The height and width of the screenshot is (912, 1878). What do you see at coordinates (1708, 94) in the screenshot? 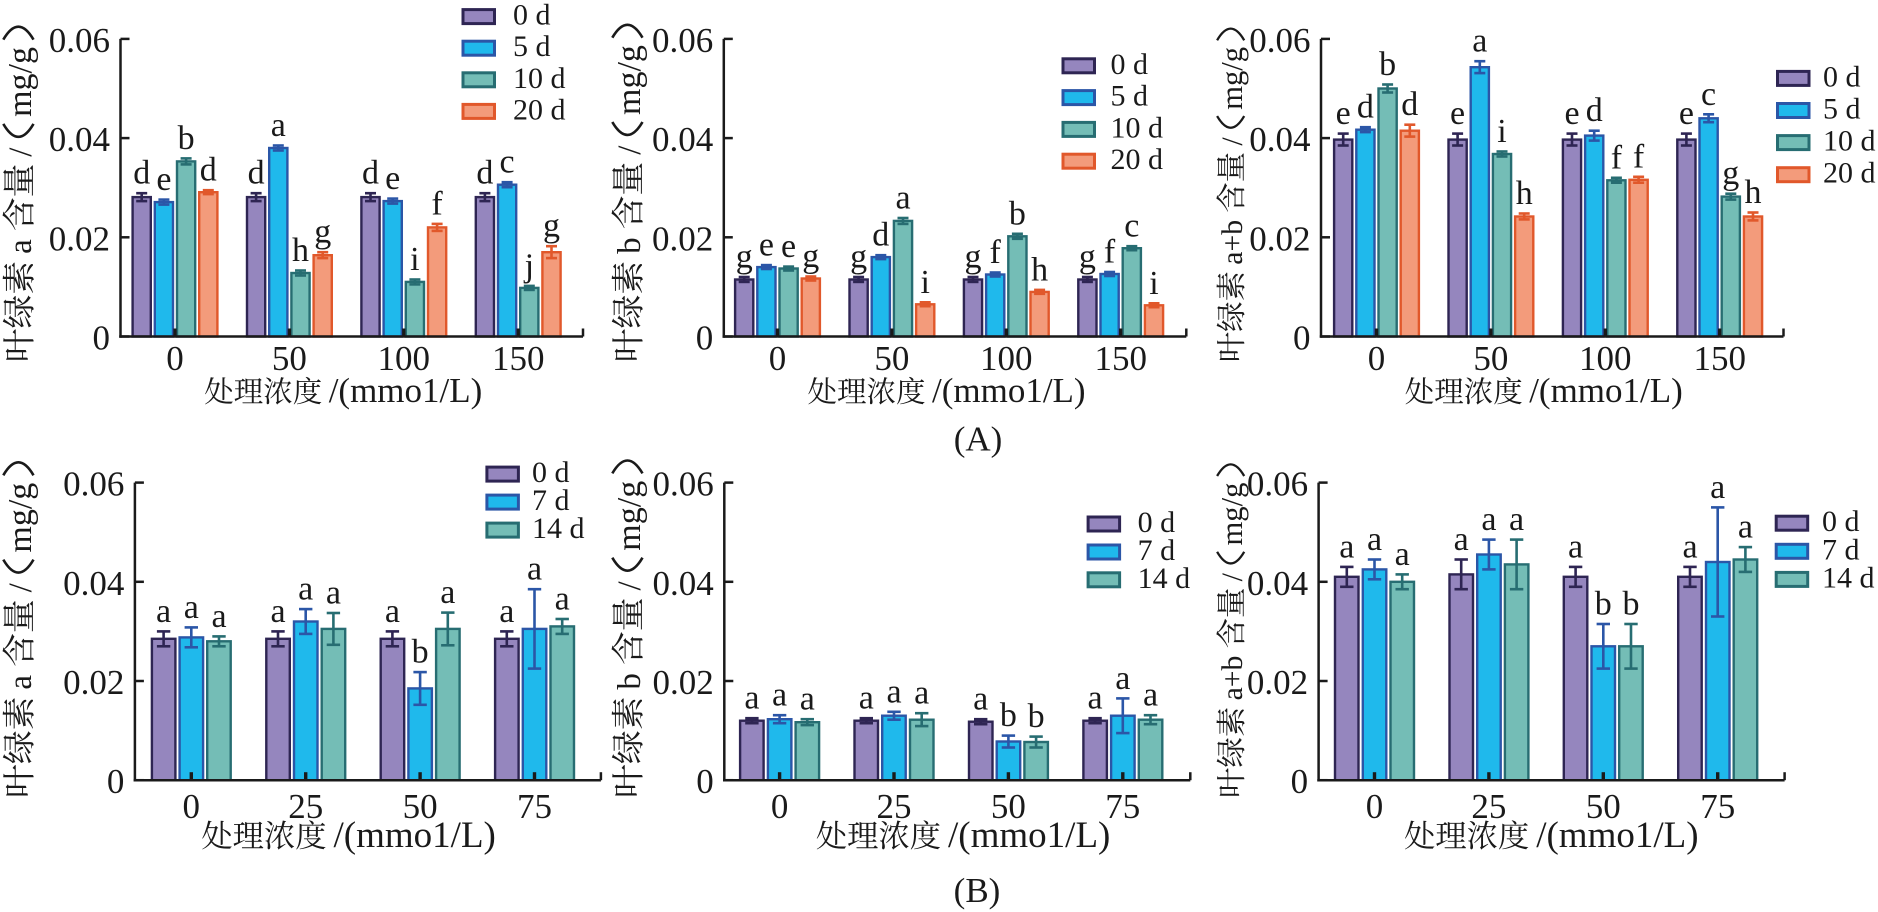
I see `svg-text: c` at bounding box center [1708, 94].